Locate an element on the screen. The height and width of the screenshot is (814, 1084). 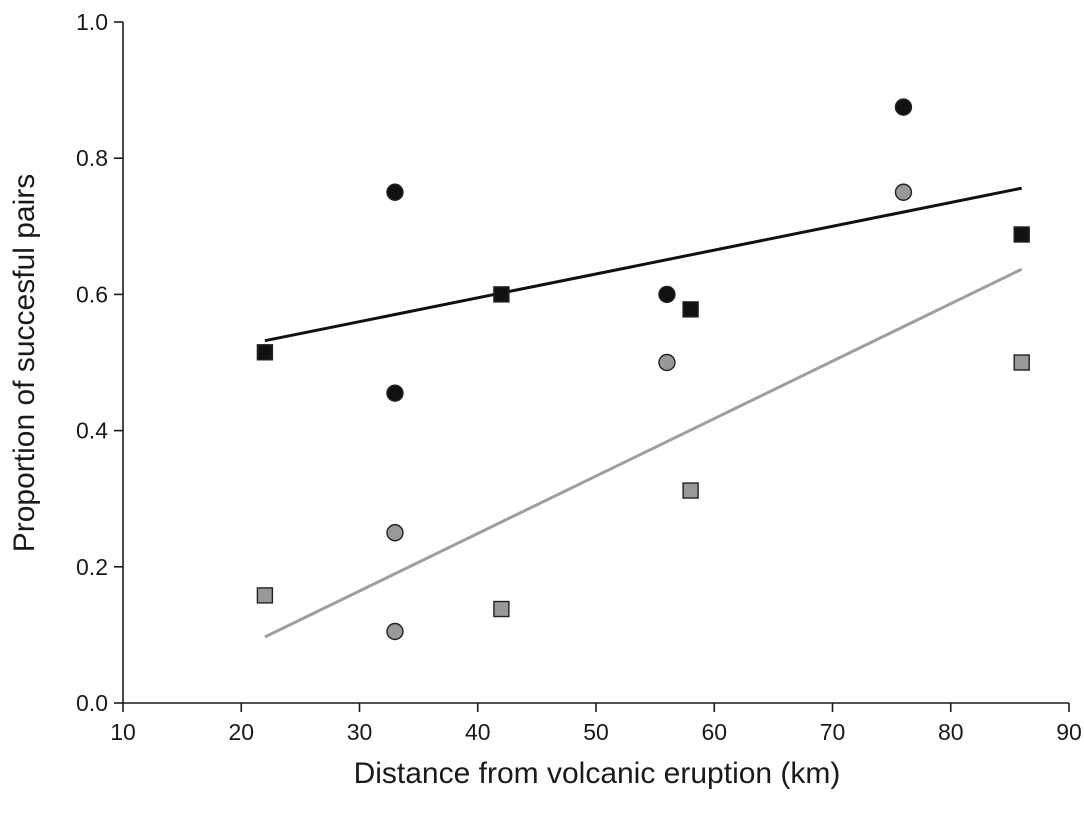
x-tick-label: 50 is located at coordinates (596, 732).